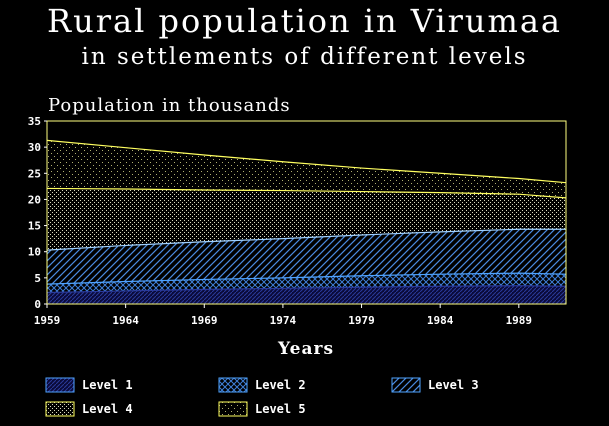 The width and height of the screenshot is (609, 426). I want to click on x-tick-label: 1979, so click(361, 320).